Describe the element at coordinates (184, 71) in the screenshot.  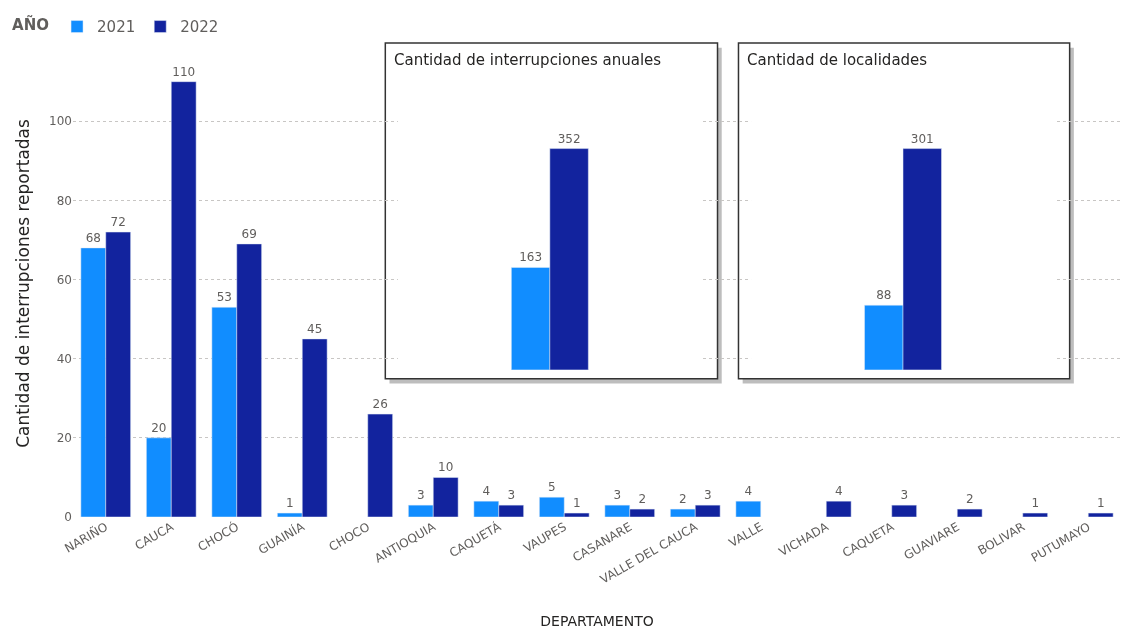
I see `data-label: 110` at that location.